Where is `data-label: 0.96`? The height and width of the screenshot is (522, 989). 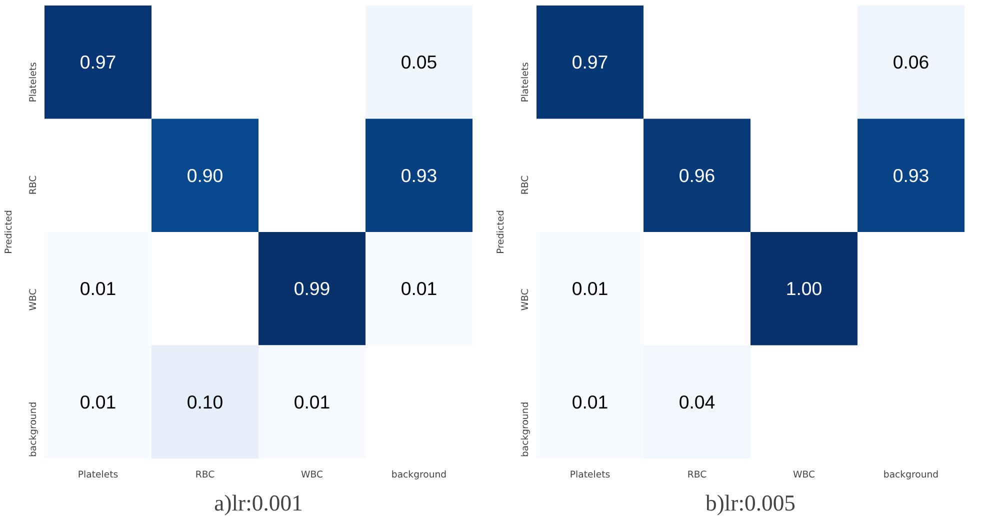 data-label: 0.96 is located at coordinates (697, 175).